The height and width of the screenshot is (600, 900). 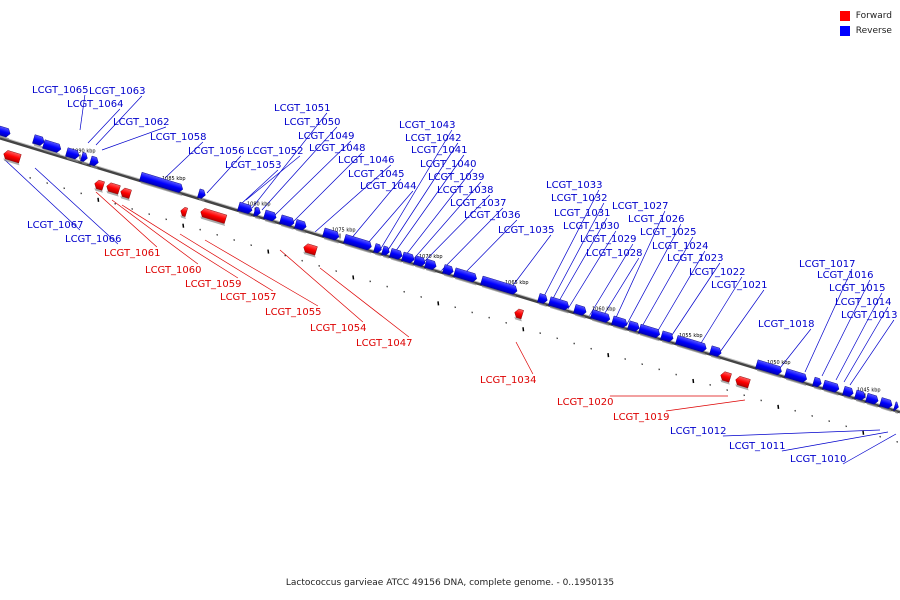 I want to click on gene-label: LCGT_1037, so click(x=478, y=203).